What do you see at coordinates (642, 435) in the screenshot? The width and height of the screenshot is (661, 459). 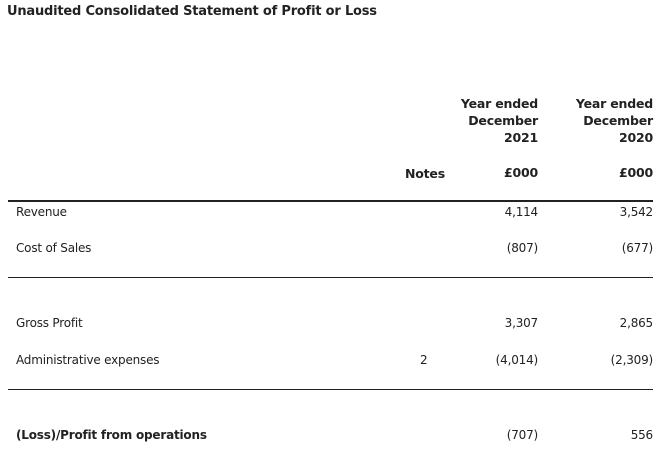 I see `row-value-2020: 556` at bounding box center [642, 435].